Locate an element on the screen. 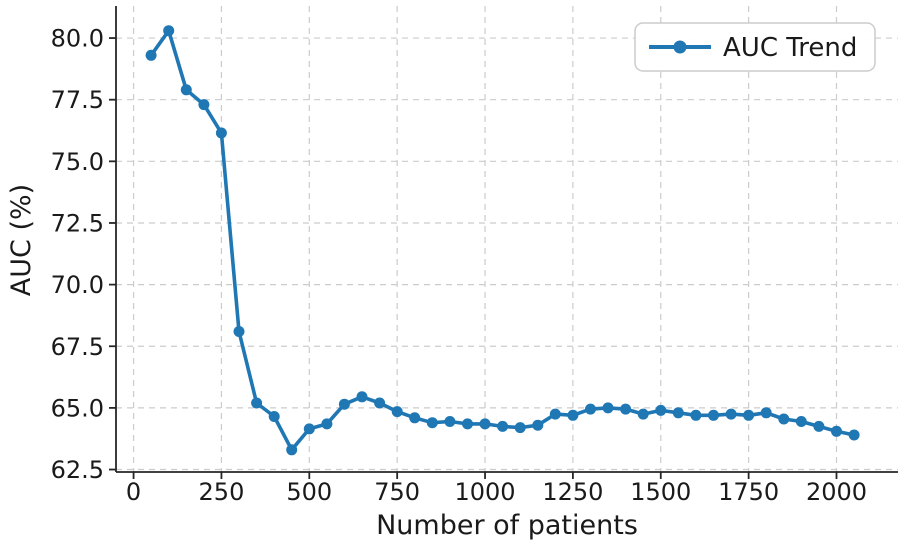 This screenshot has width=900, height=553. x-tick-label: 750 is located at coordinates (397, 492).